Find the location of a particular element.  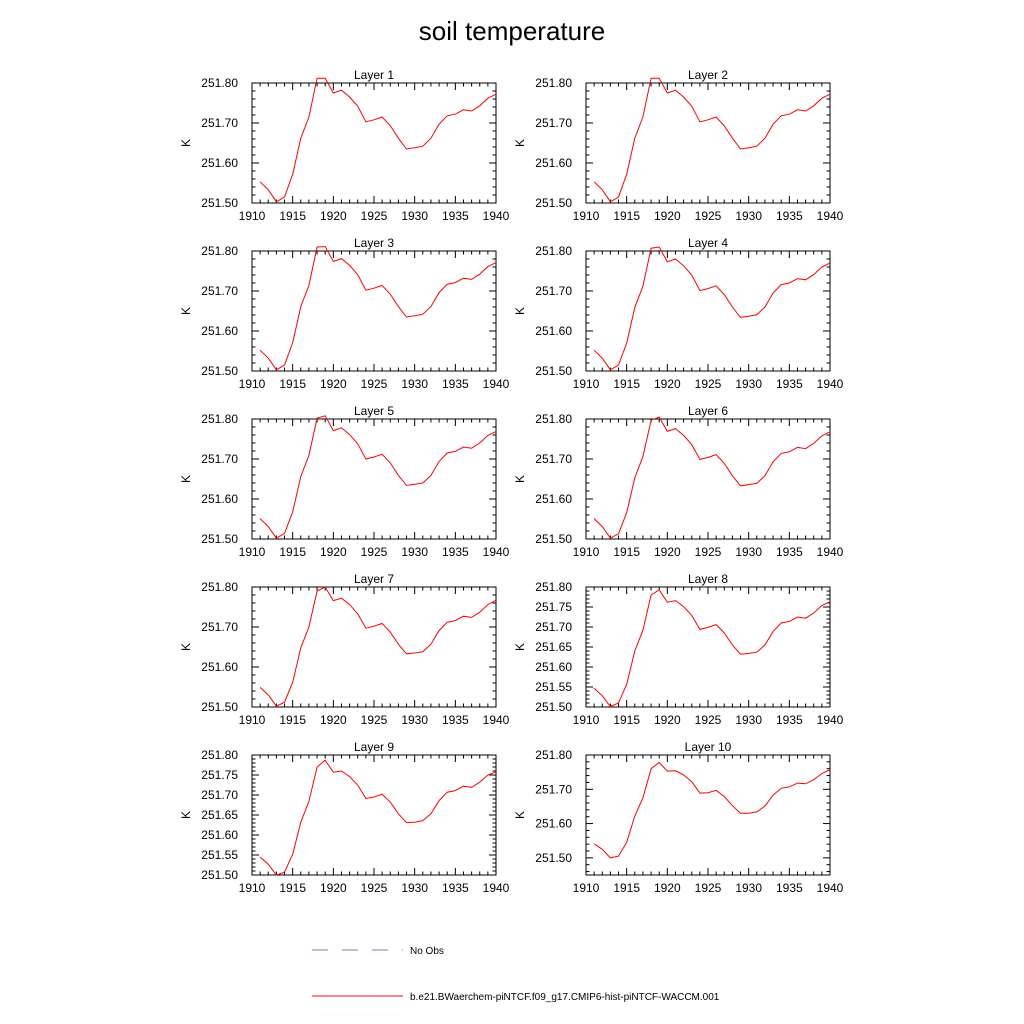

panel-title: Layer 2 is located at coordinates (708, 75).